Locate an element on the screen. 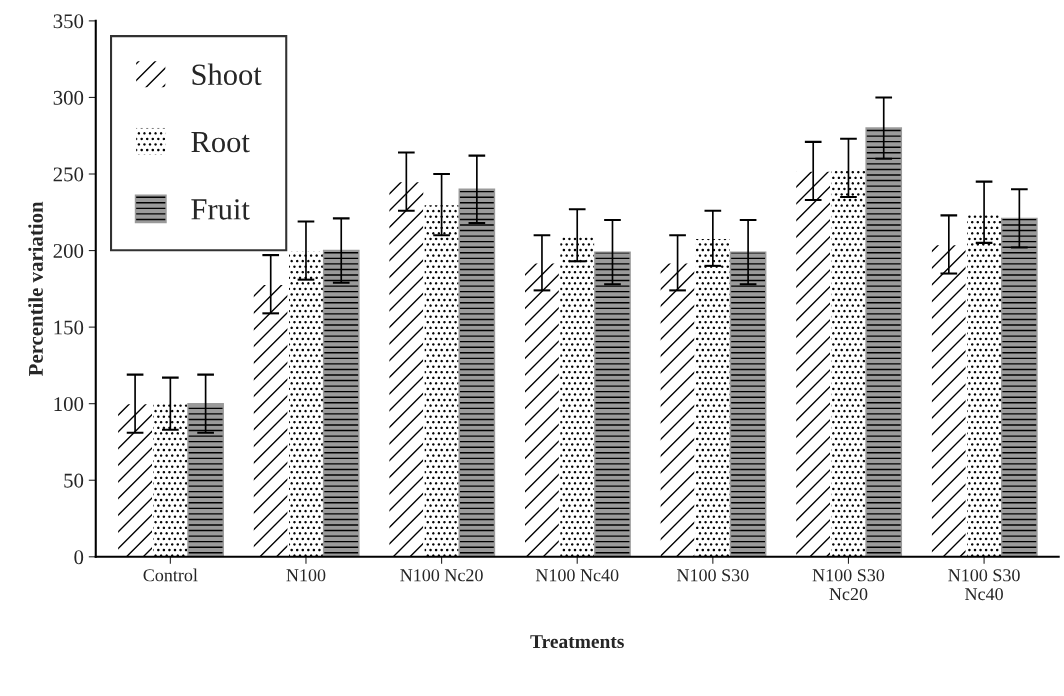 The image size is (1064, 696). y-tick-label: 350 is located at coordinates (68, 21).